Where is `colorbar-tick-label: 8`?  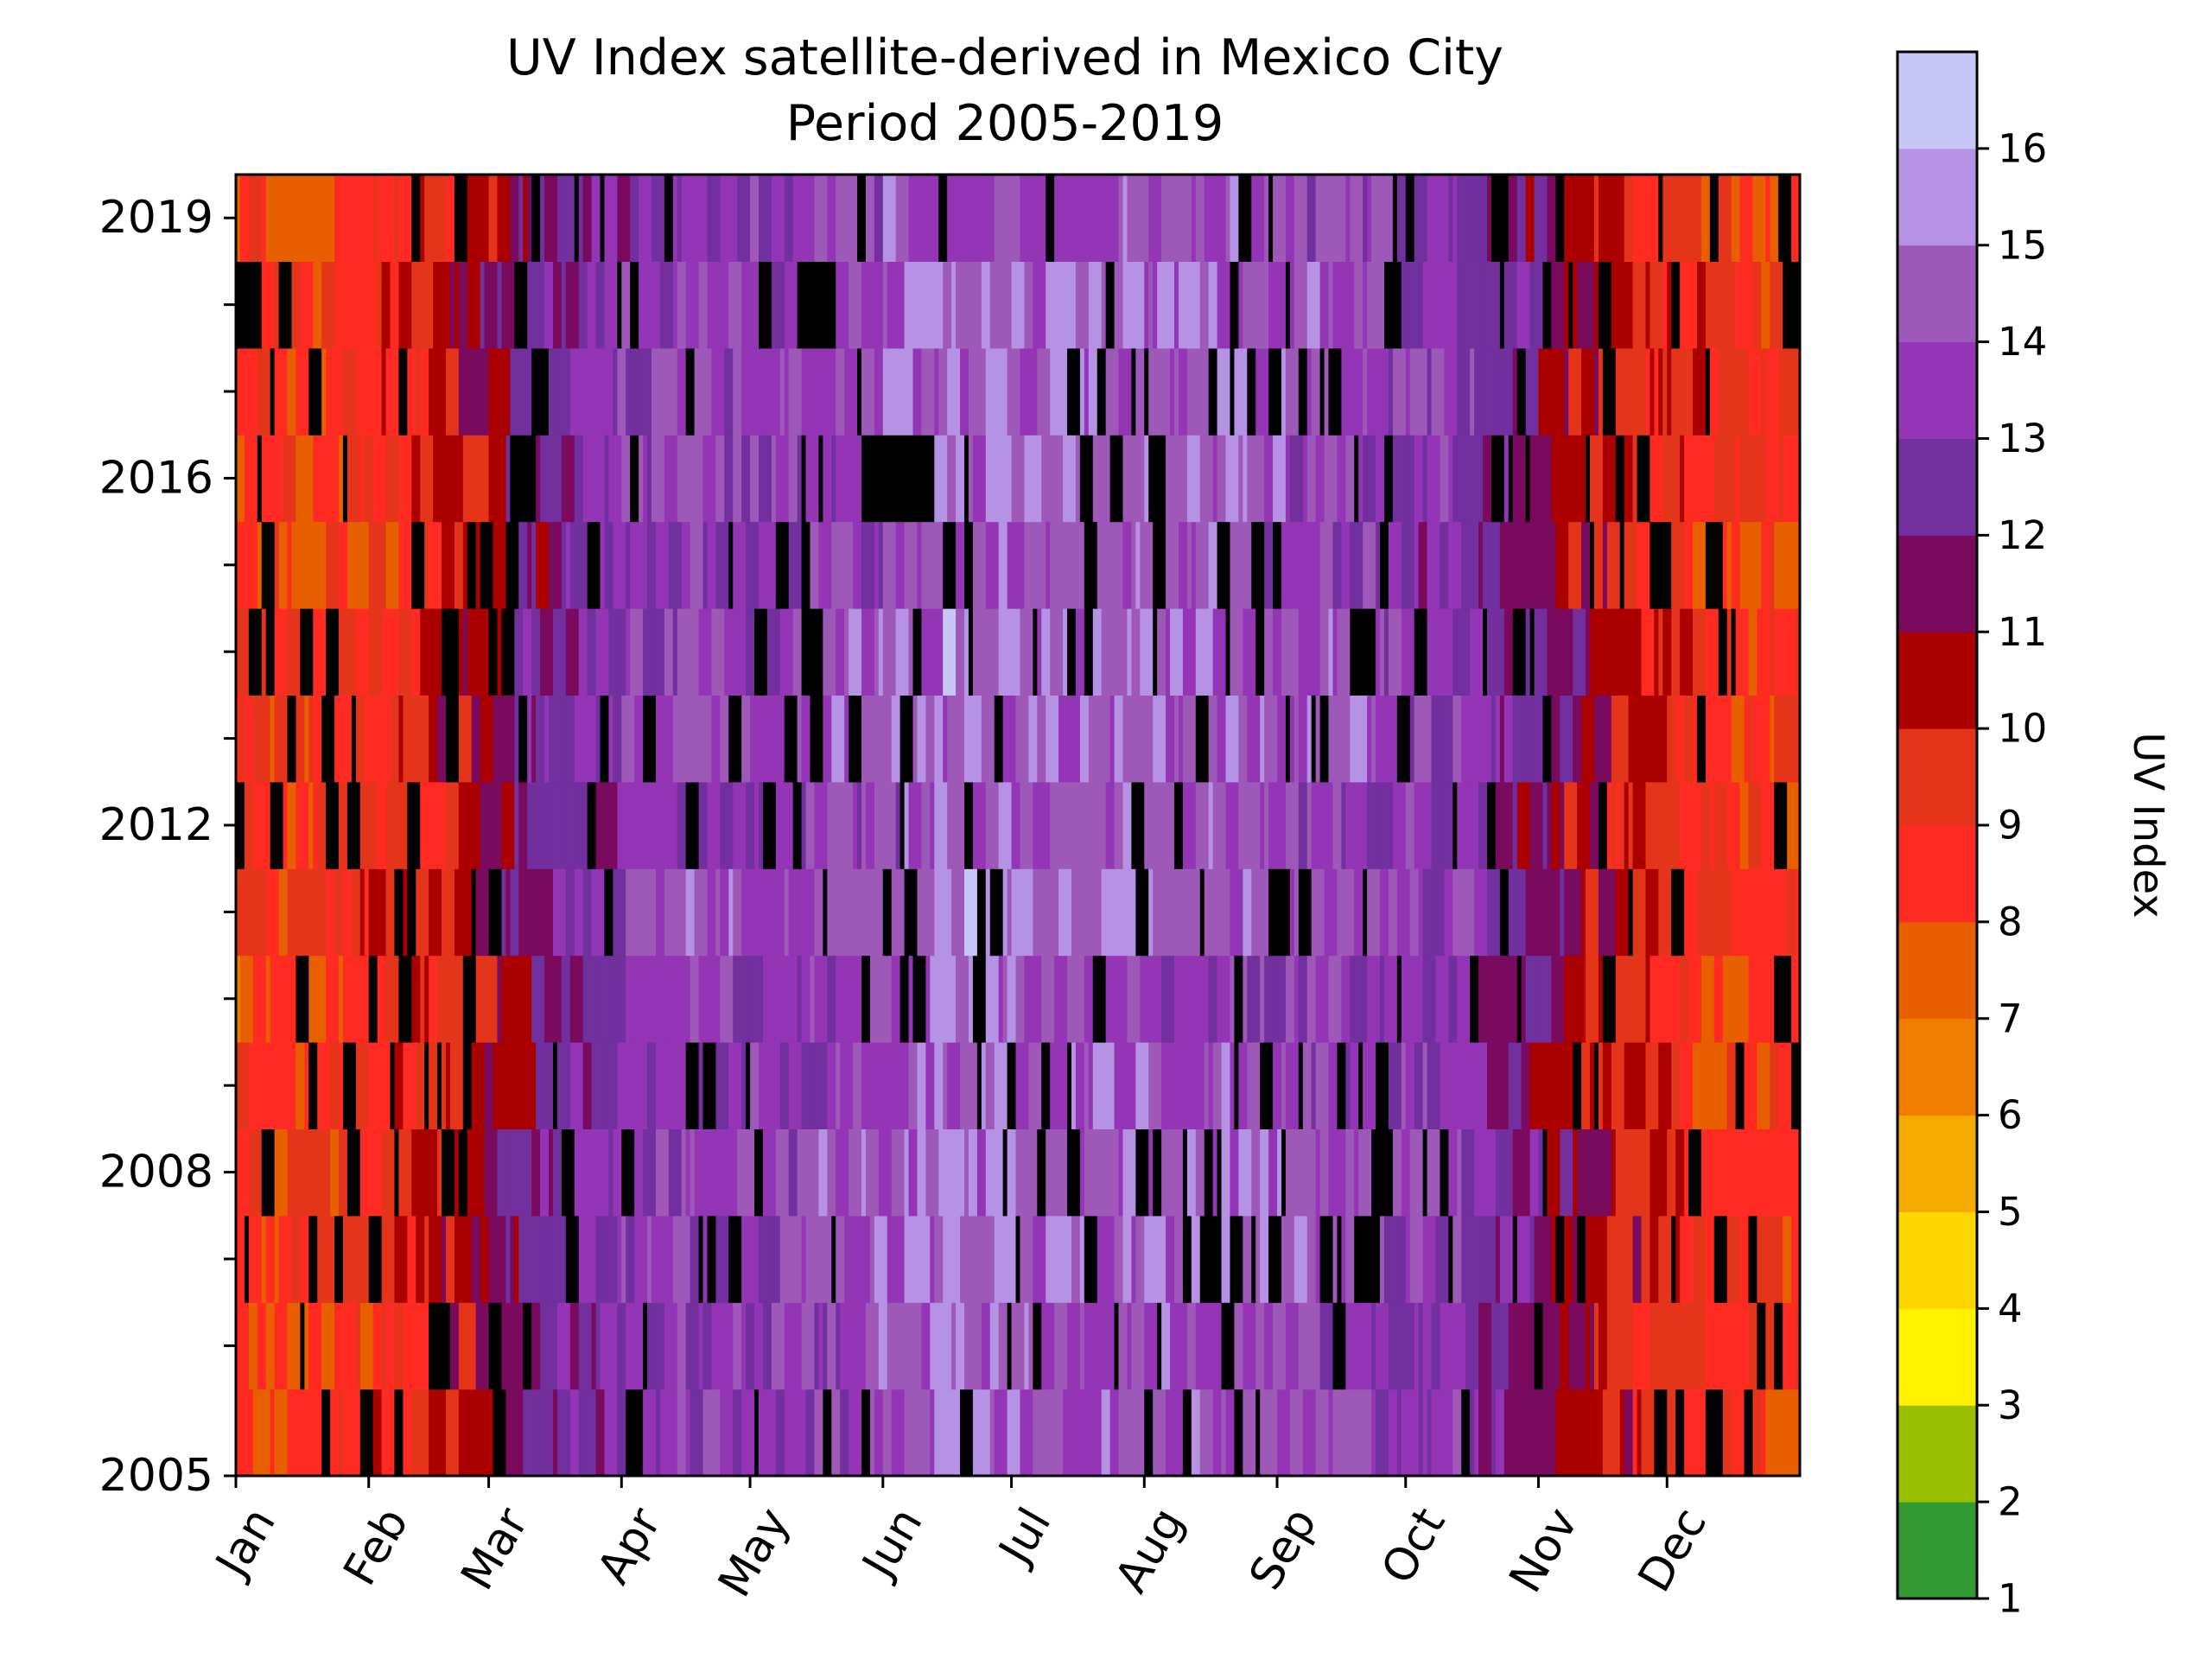
colorbar-tick-label: 8 is located at coordinates (2010, 921).